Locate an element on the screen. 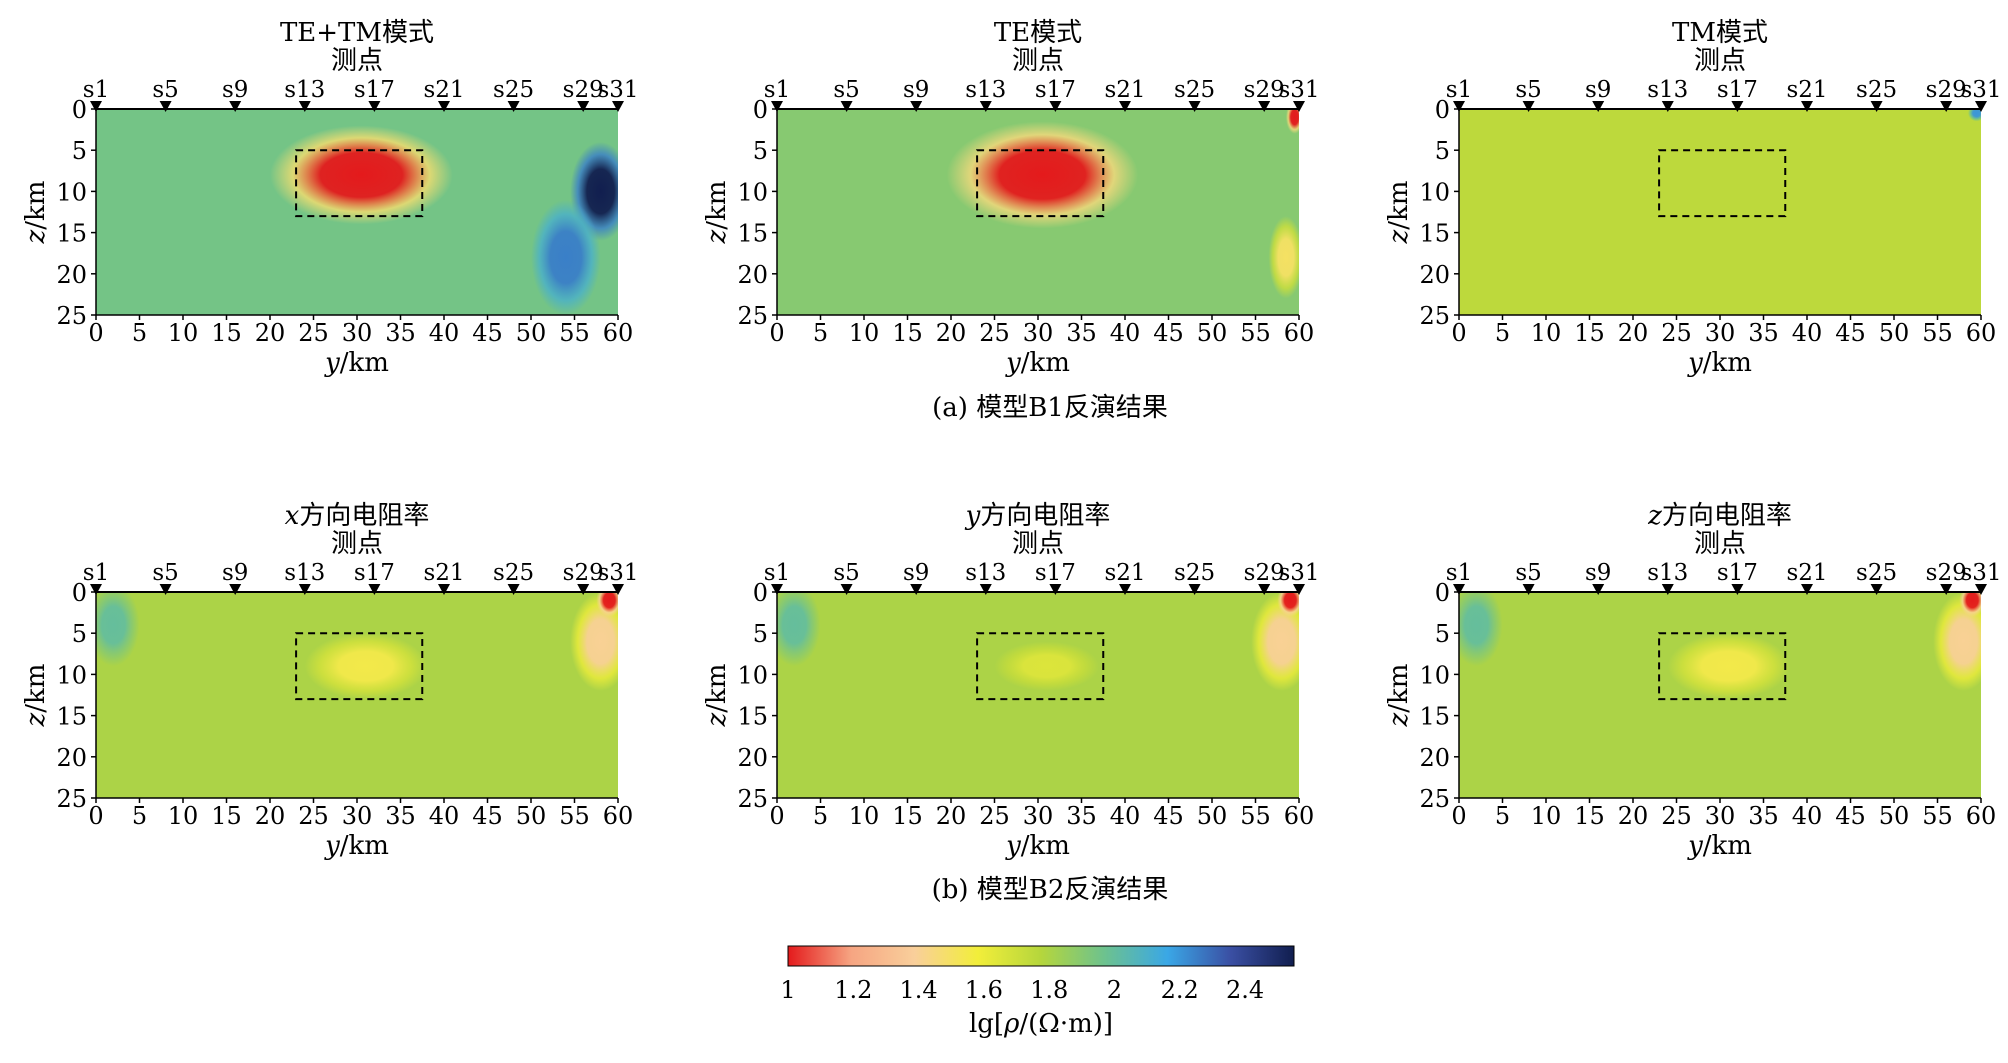  x-tick-label: 40 is located at coordinates (444, 816).